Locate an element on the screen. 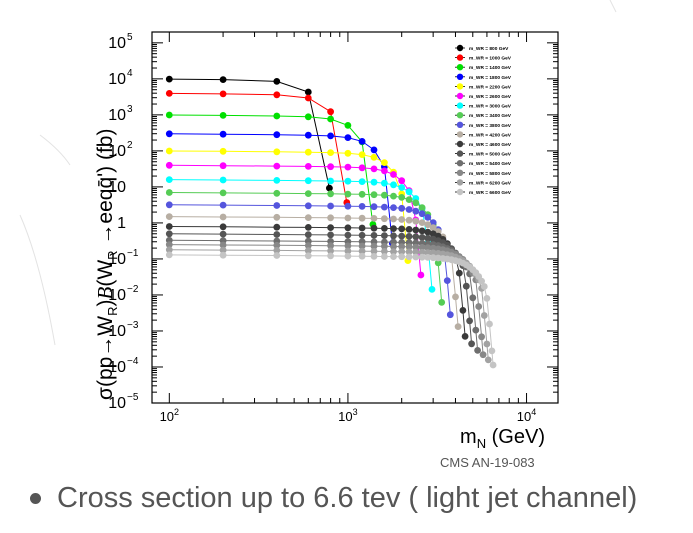 Image resolution: width=693 pixels, height=533 pixels. y-tick-exponent: −3 is located at coordinates (133, 325).